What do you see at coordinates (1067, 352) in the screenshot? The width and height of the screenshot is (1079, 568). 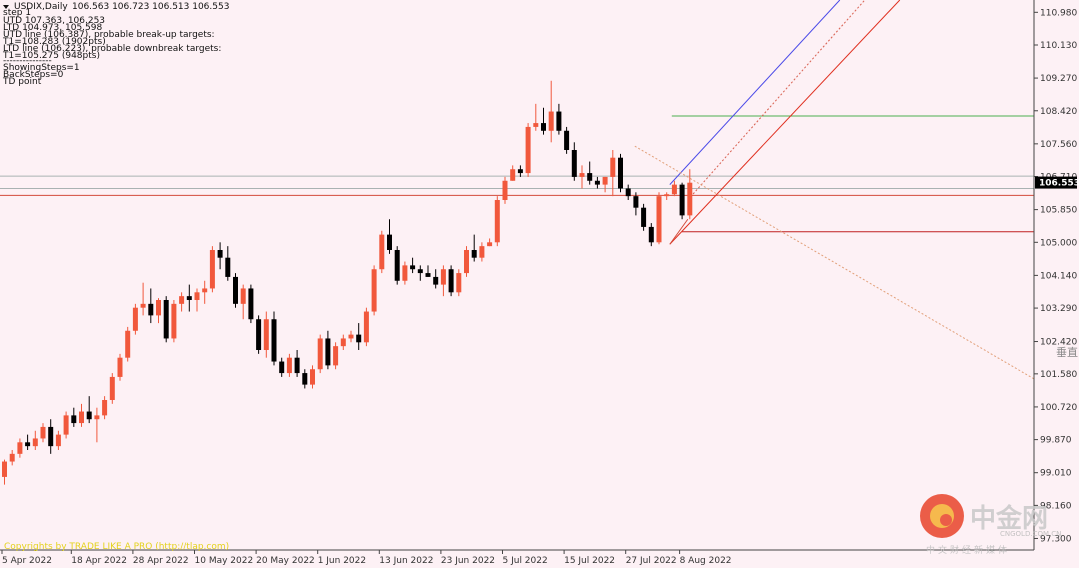 I see `vertical-label: 垂直` at bounding box center [1067, 352].